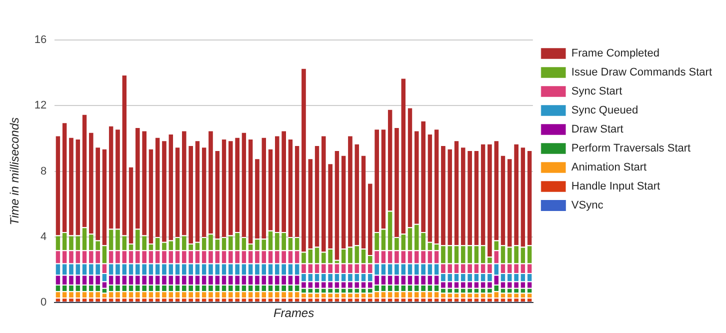 The image size is (726, 333). Describe the element at coordinates (631, 148) in the screenshot. I see `legend-label: Perform Traversals Start` at that location.